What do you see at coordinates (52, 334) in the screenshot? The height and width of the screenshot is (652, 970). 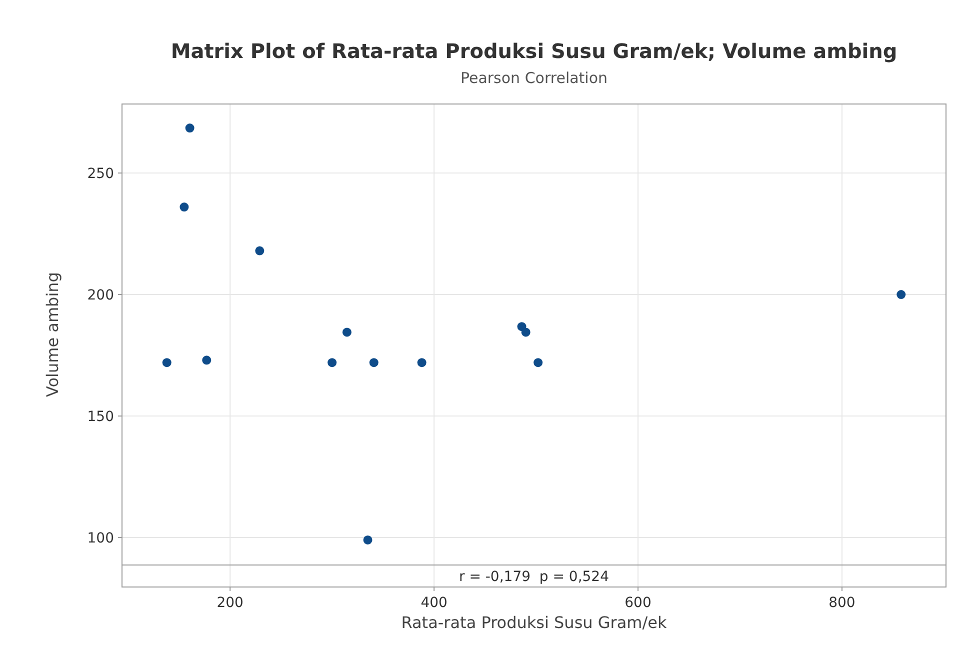 I see `y-axis-title: Volume ambing` at bounding box center [52, 334].